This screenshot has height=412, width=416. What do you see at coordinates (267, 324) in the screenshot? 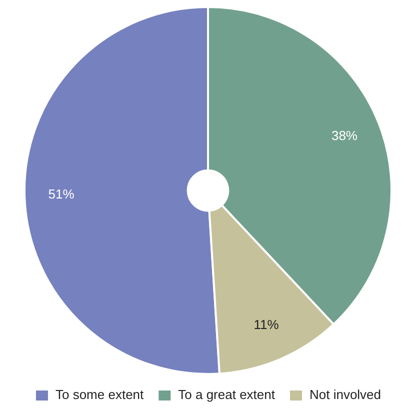
I see `data-label: 11%` at bounding box center [267, 324].